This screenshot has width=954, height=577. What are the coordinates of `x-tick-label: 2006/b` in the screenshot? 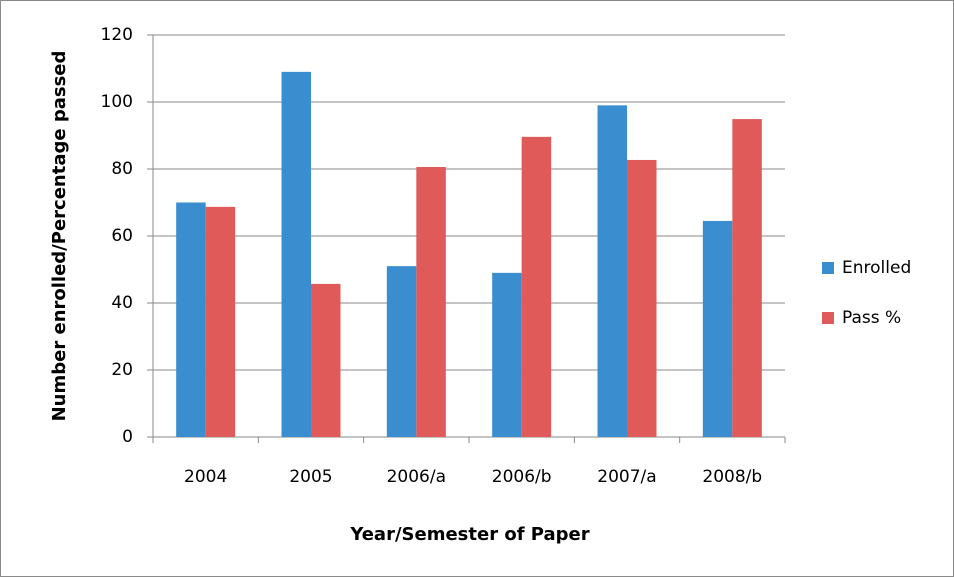 It's located at (522, 477).